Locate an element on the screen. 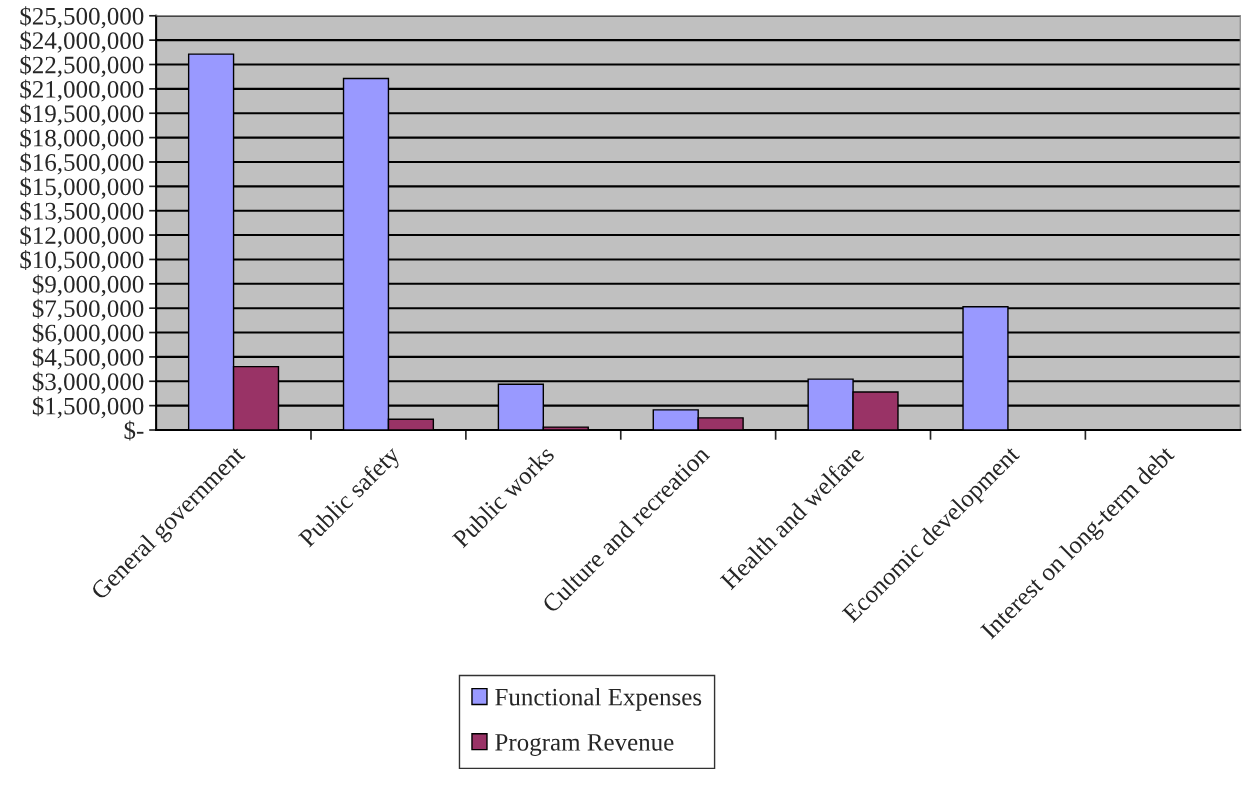 This screenshot has height=789, width=1249. y-tick-label: $22,500,000 is located at coordinates (82, 66).